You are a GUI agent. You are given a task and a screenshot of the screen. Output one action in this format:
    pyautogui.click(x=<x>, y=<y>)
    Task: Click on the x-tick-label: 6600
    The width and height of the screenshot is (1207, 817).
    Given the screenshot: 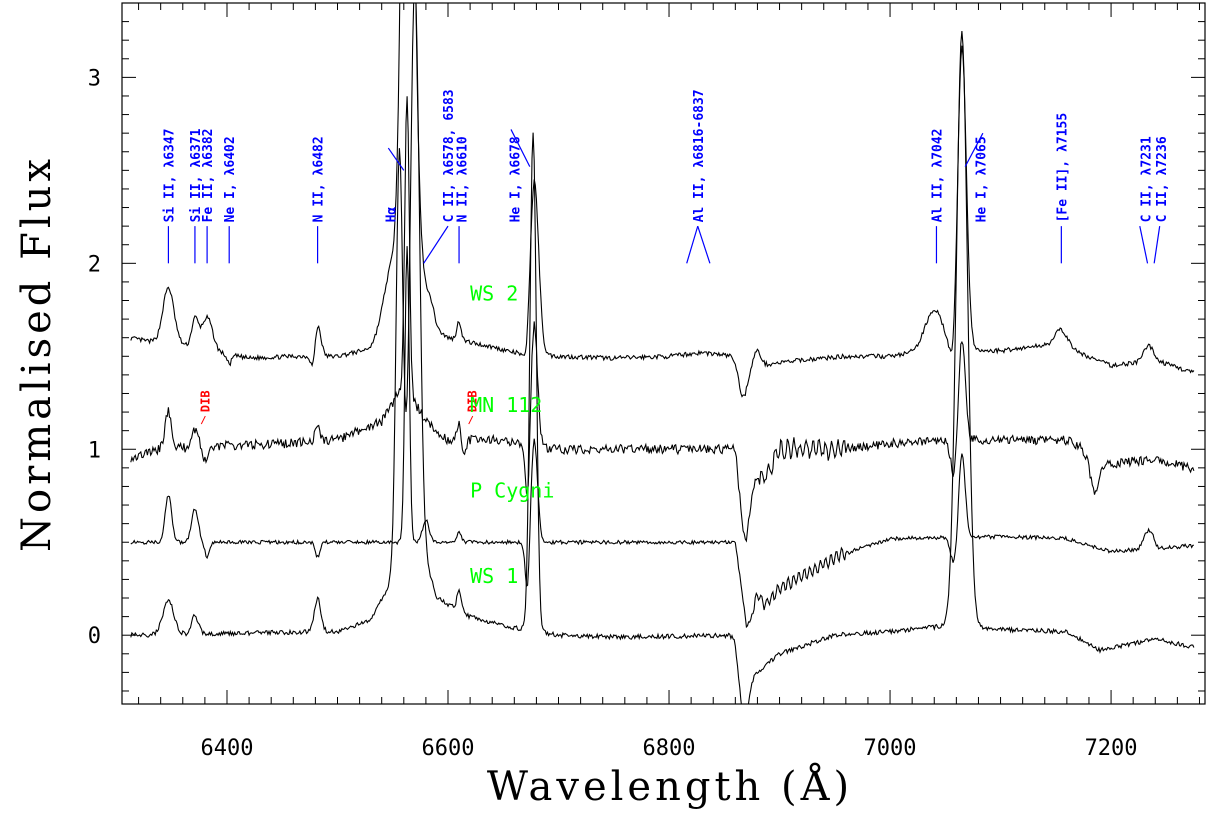 What is the action you would take?
    pyautogui.click(x=448, y=748)
    